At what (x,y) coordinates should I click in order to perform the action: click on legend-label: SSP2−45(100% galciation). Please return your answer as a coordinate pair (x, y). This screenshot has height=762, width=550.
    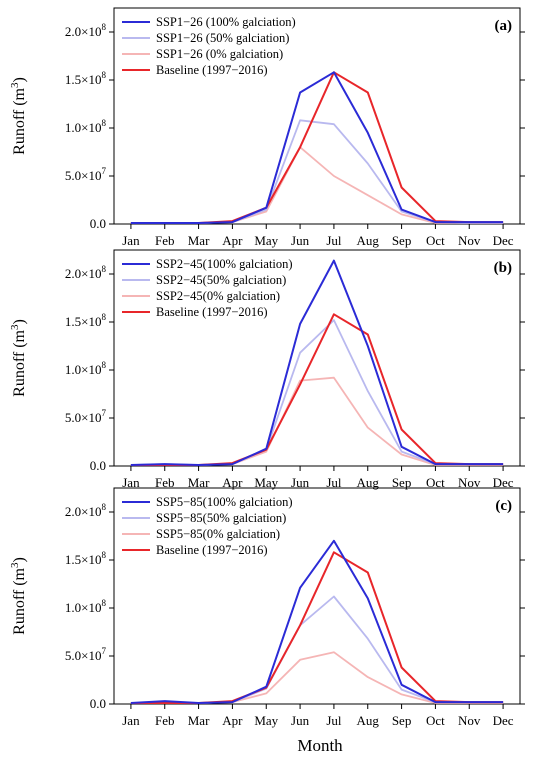
    Looking at the image, I should click on (224, 264).